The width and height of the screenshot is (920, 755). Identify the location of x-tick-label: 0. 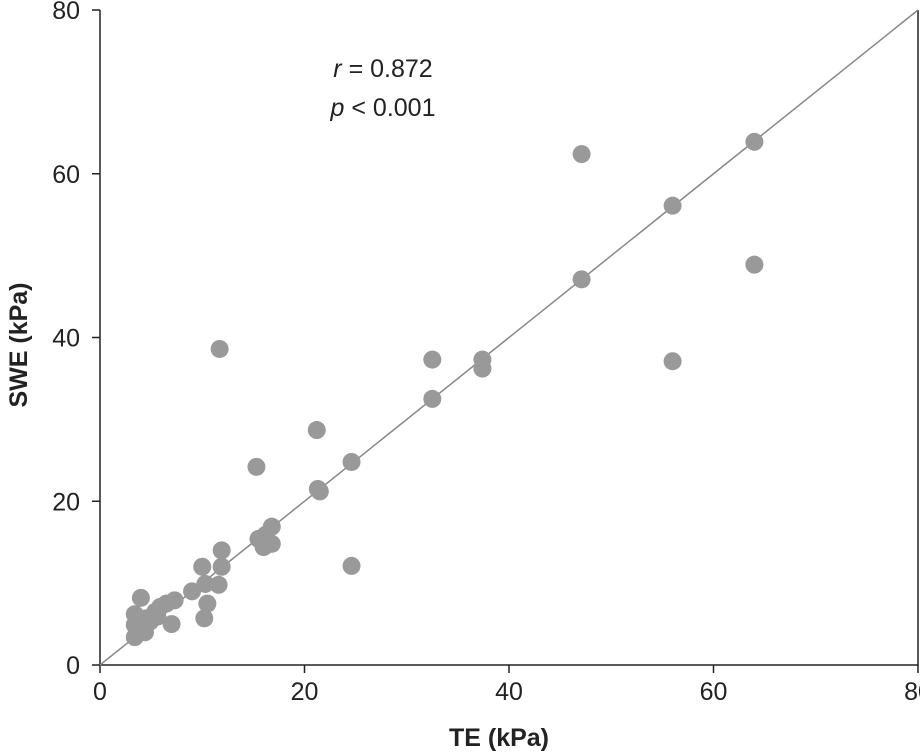
(100, 692).